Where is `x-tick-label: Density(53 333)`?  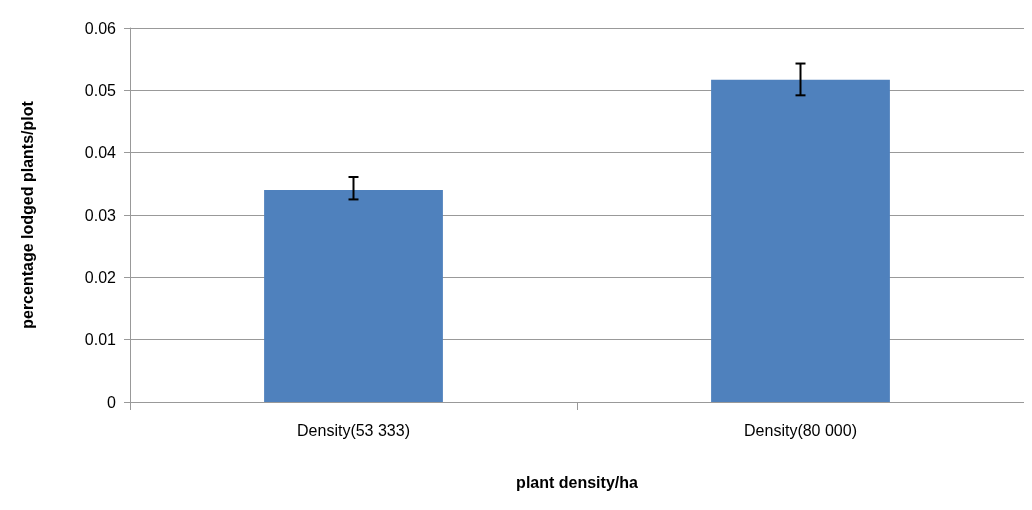
x-tick-label: Density(53 333) is located at coordinates (353, 430).